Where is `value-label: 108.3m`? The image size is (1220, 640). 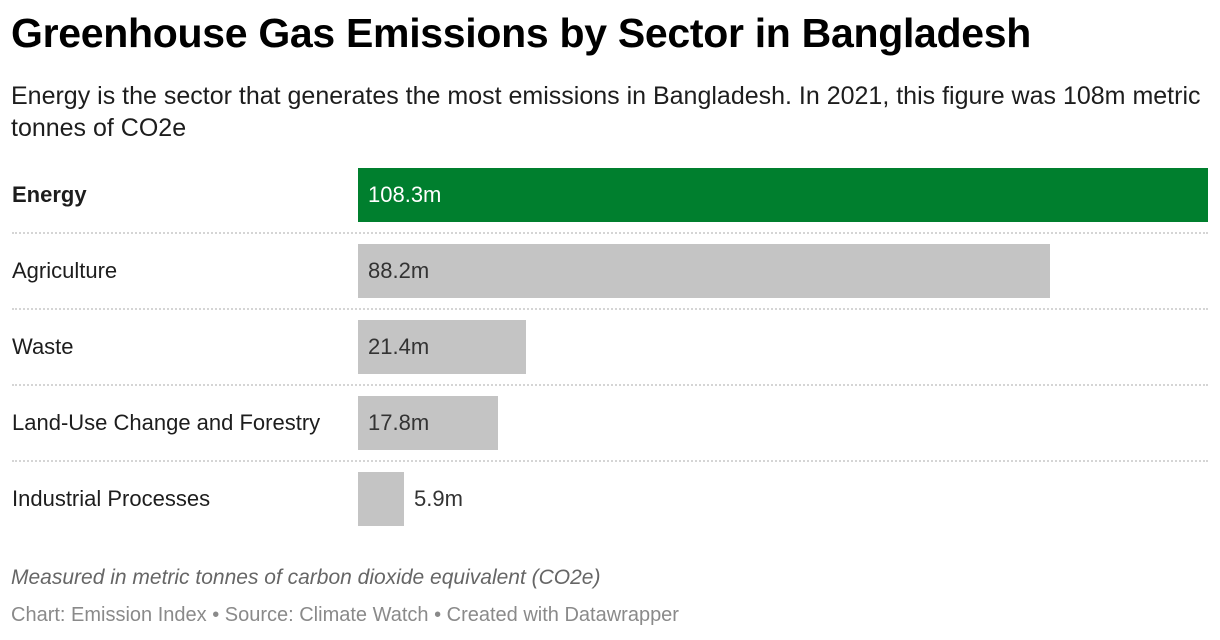
value-label: 108.3m is located at coordinates (405, 194).